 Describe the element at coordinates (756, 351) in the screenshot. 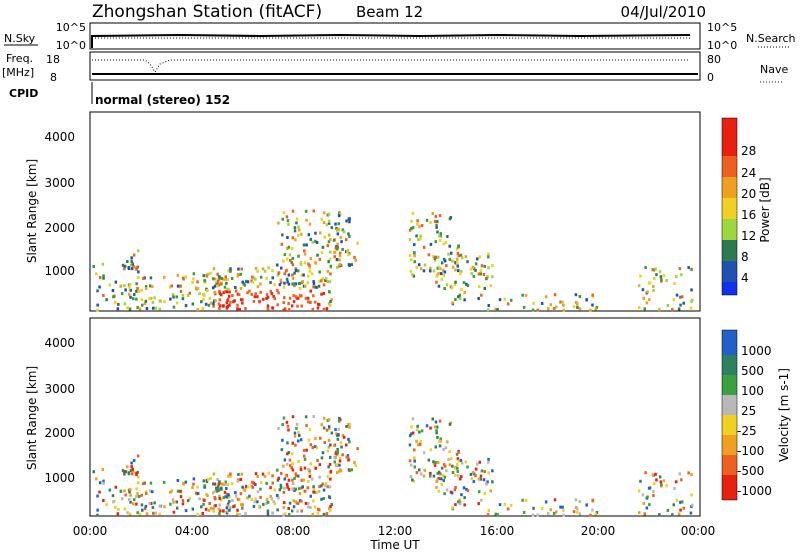

I see `vel-cb-tick-1000: 1000` at that location.